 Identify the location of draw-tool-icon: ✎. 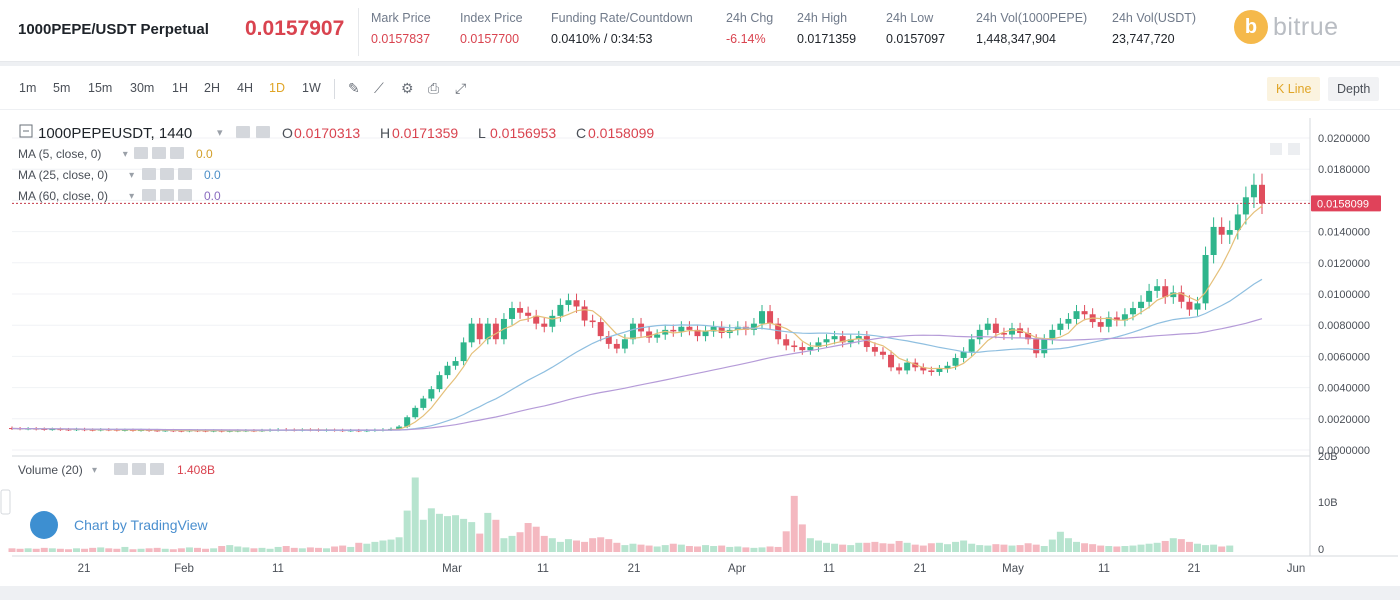
(354, 88).